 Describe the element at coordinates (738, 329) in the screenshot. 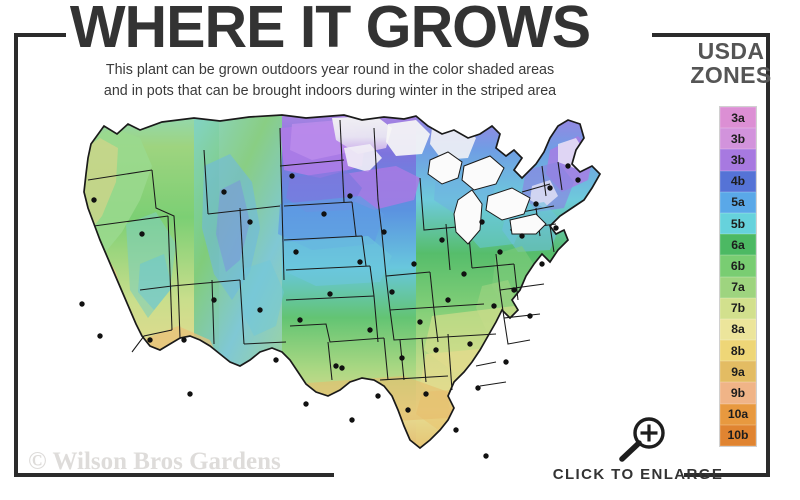

I see `zone-band-8a-10: 8a` at that location.